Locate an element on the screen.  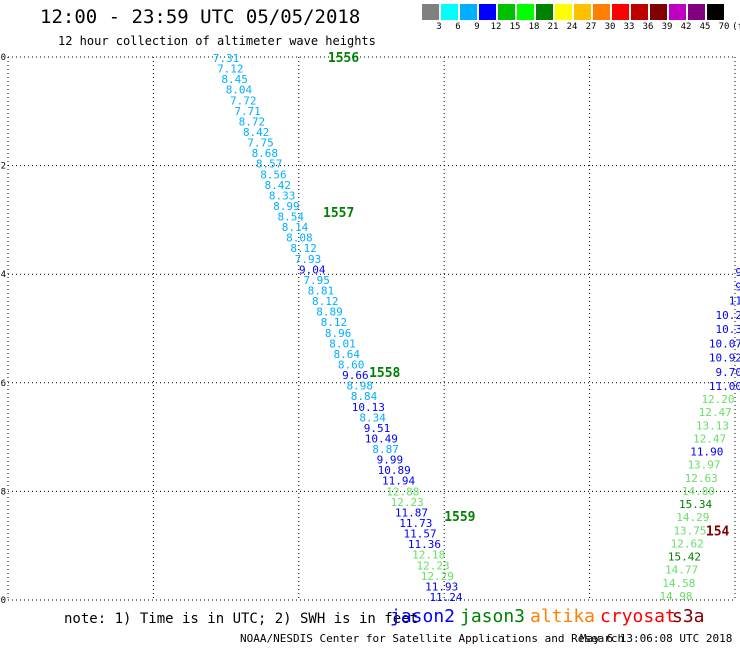
wave-height-value: 11.87 is located at coordinates (411, 512).